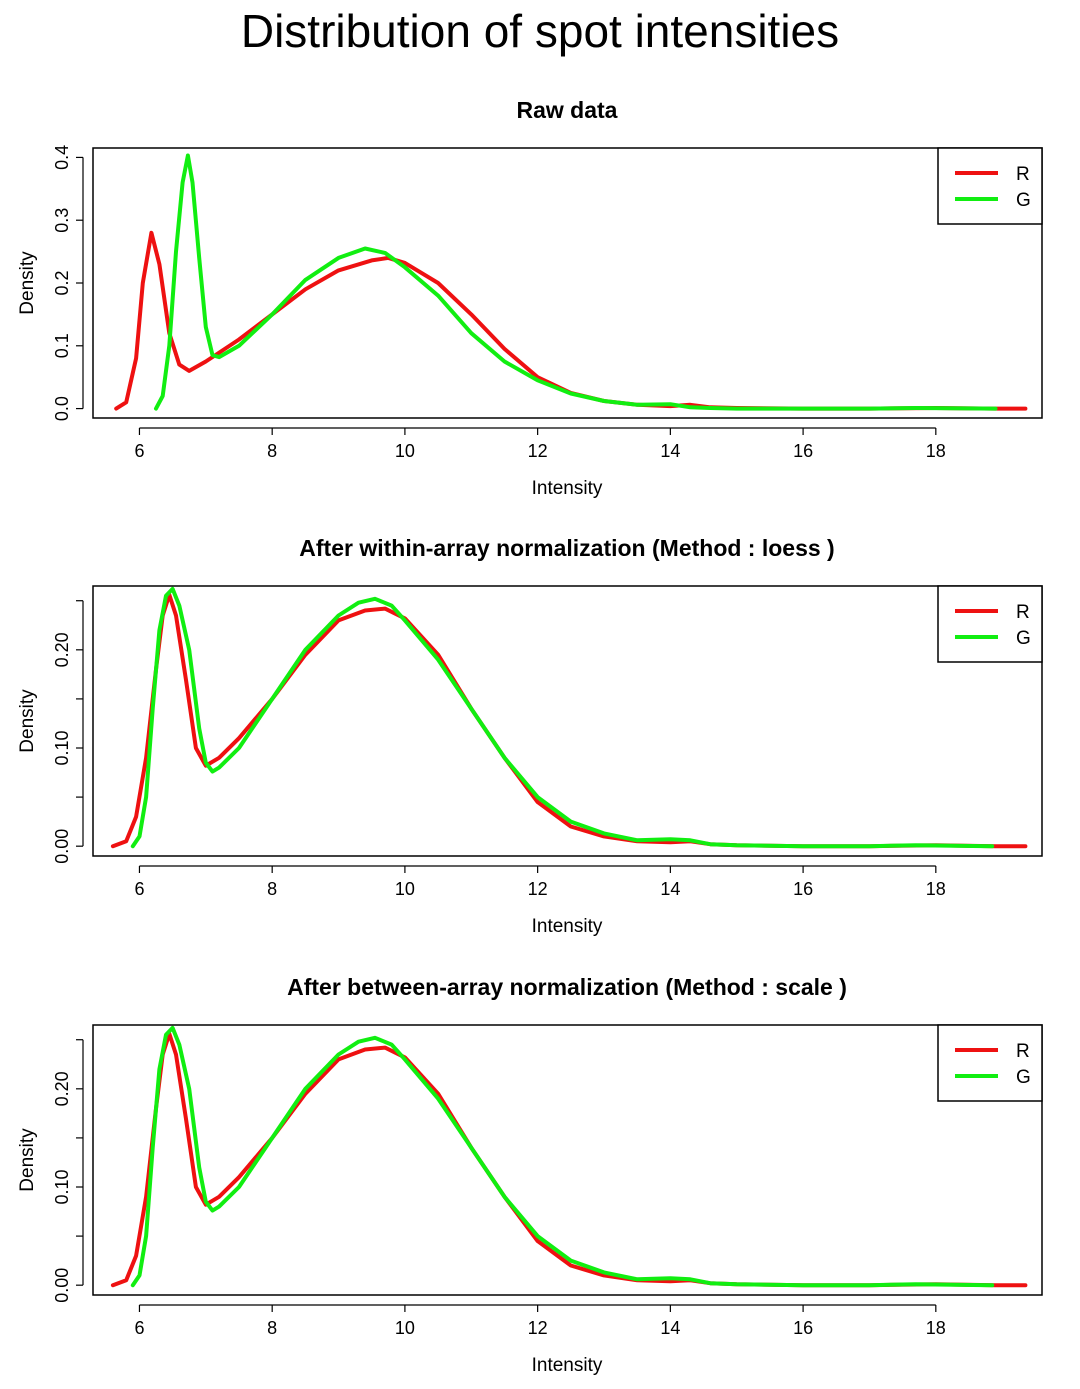 The image size is (1080, 1389). I want to click on y-tick-label: 0.4, so click(62, 157).